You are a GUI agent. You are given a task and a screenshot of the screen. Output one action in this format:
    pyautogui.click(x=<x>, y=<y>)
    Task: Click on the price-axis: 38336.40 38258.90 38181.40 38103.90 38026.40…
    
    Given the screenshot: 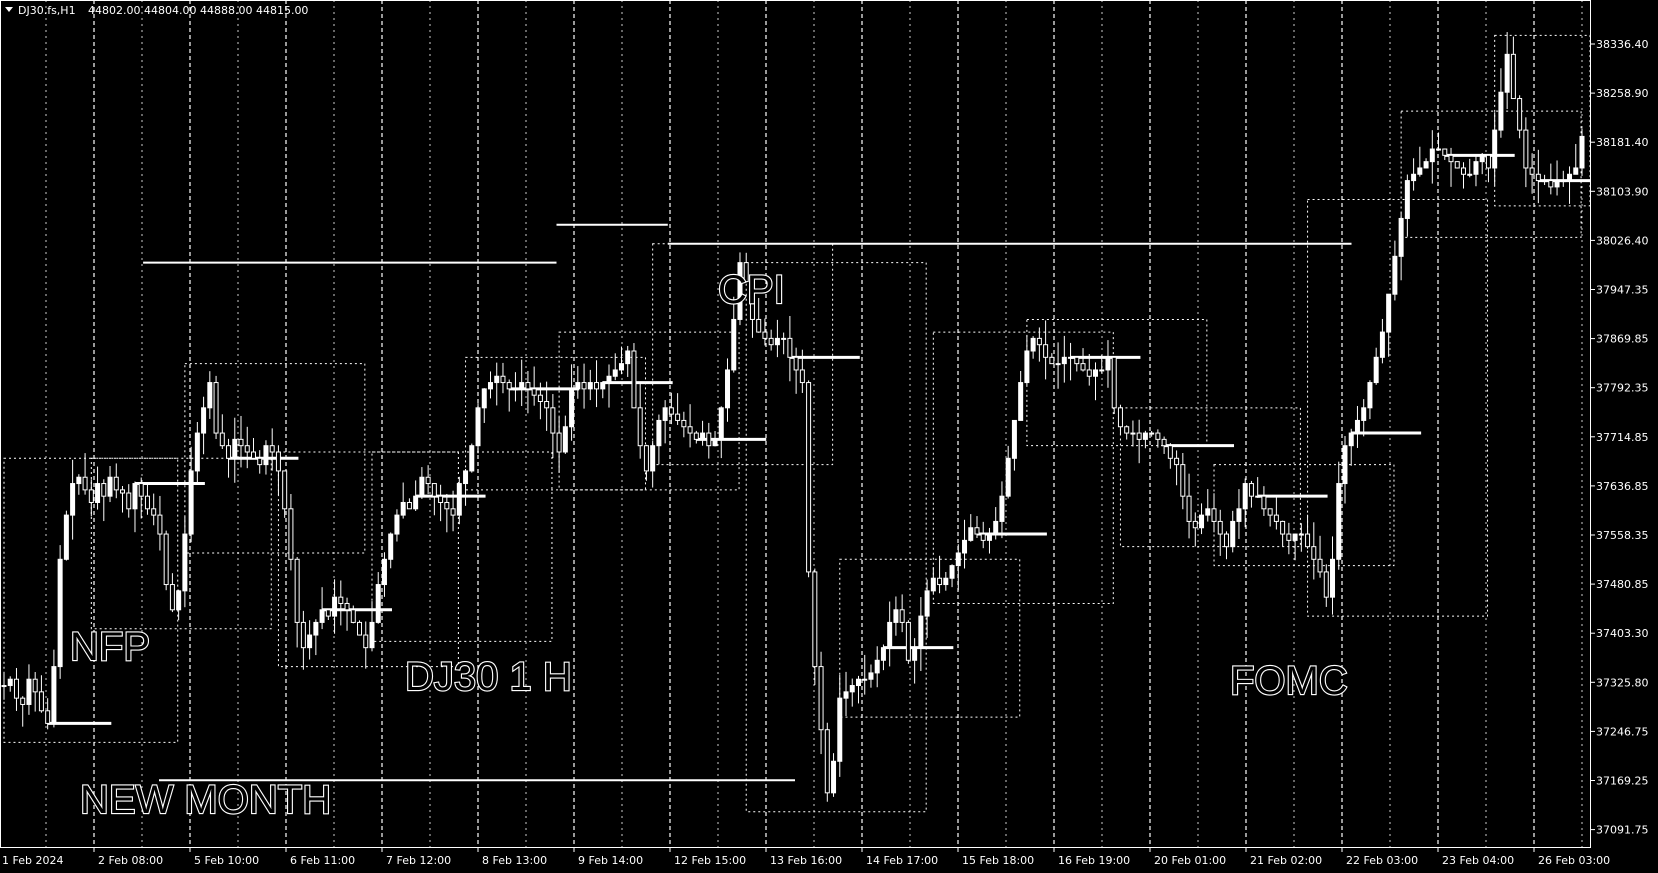 What is the action you would take?
    pyautogui.click(x=1619, y=437)
    